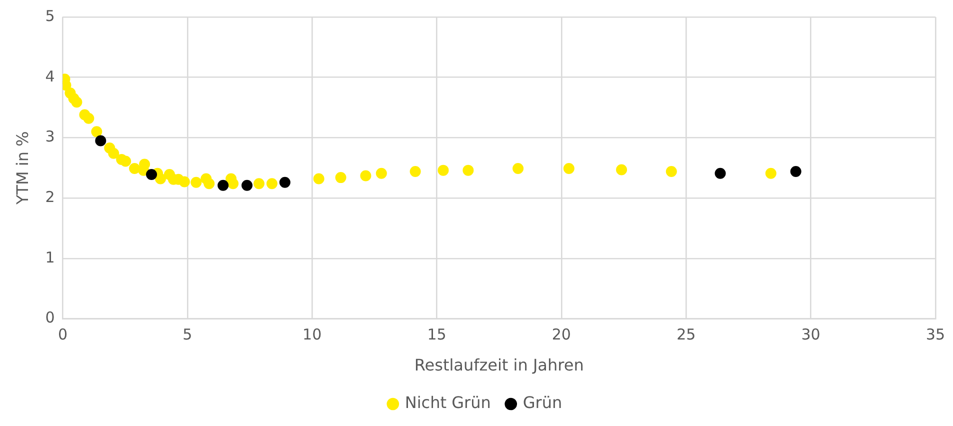 The width and height of the screenshot is (953, 426). What do you see at coordinates (22, 168) in the screenshot?
I see `y-axis-title: YTM in %` at bounding box center [22, 168].